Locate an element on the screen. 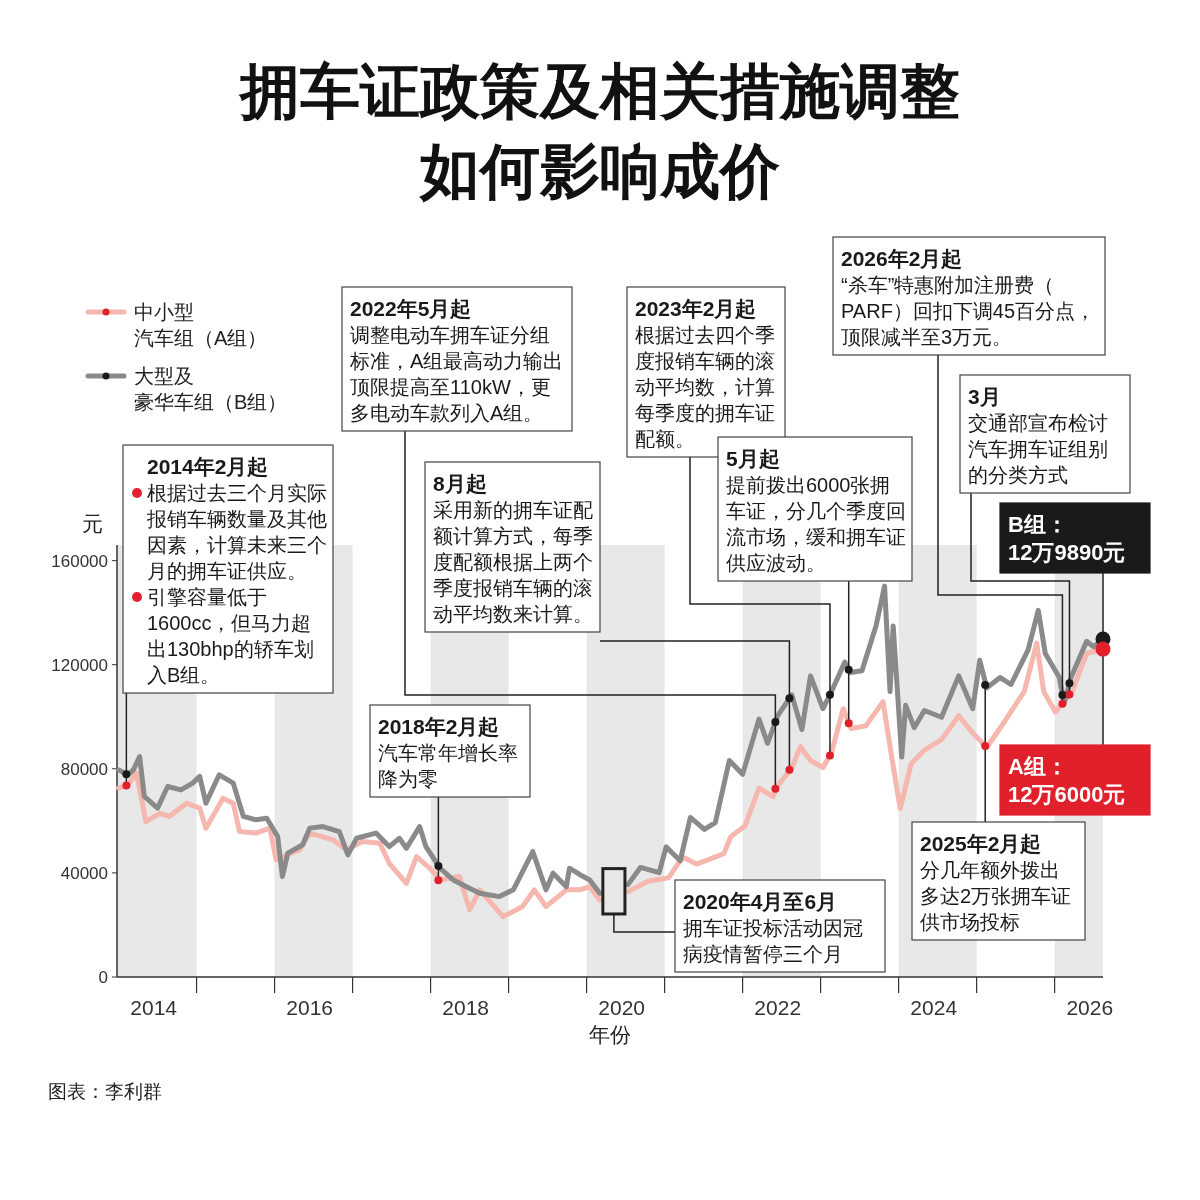 The image size is (1200, 1200). y-tick-label: 80000 is located at coordinates (84, 769).